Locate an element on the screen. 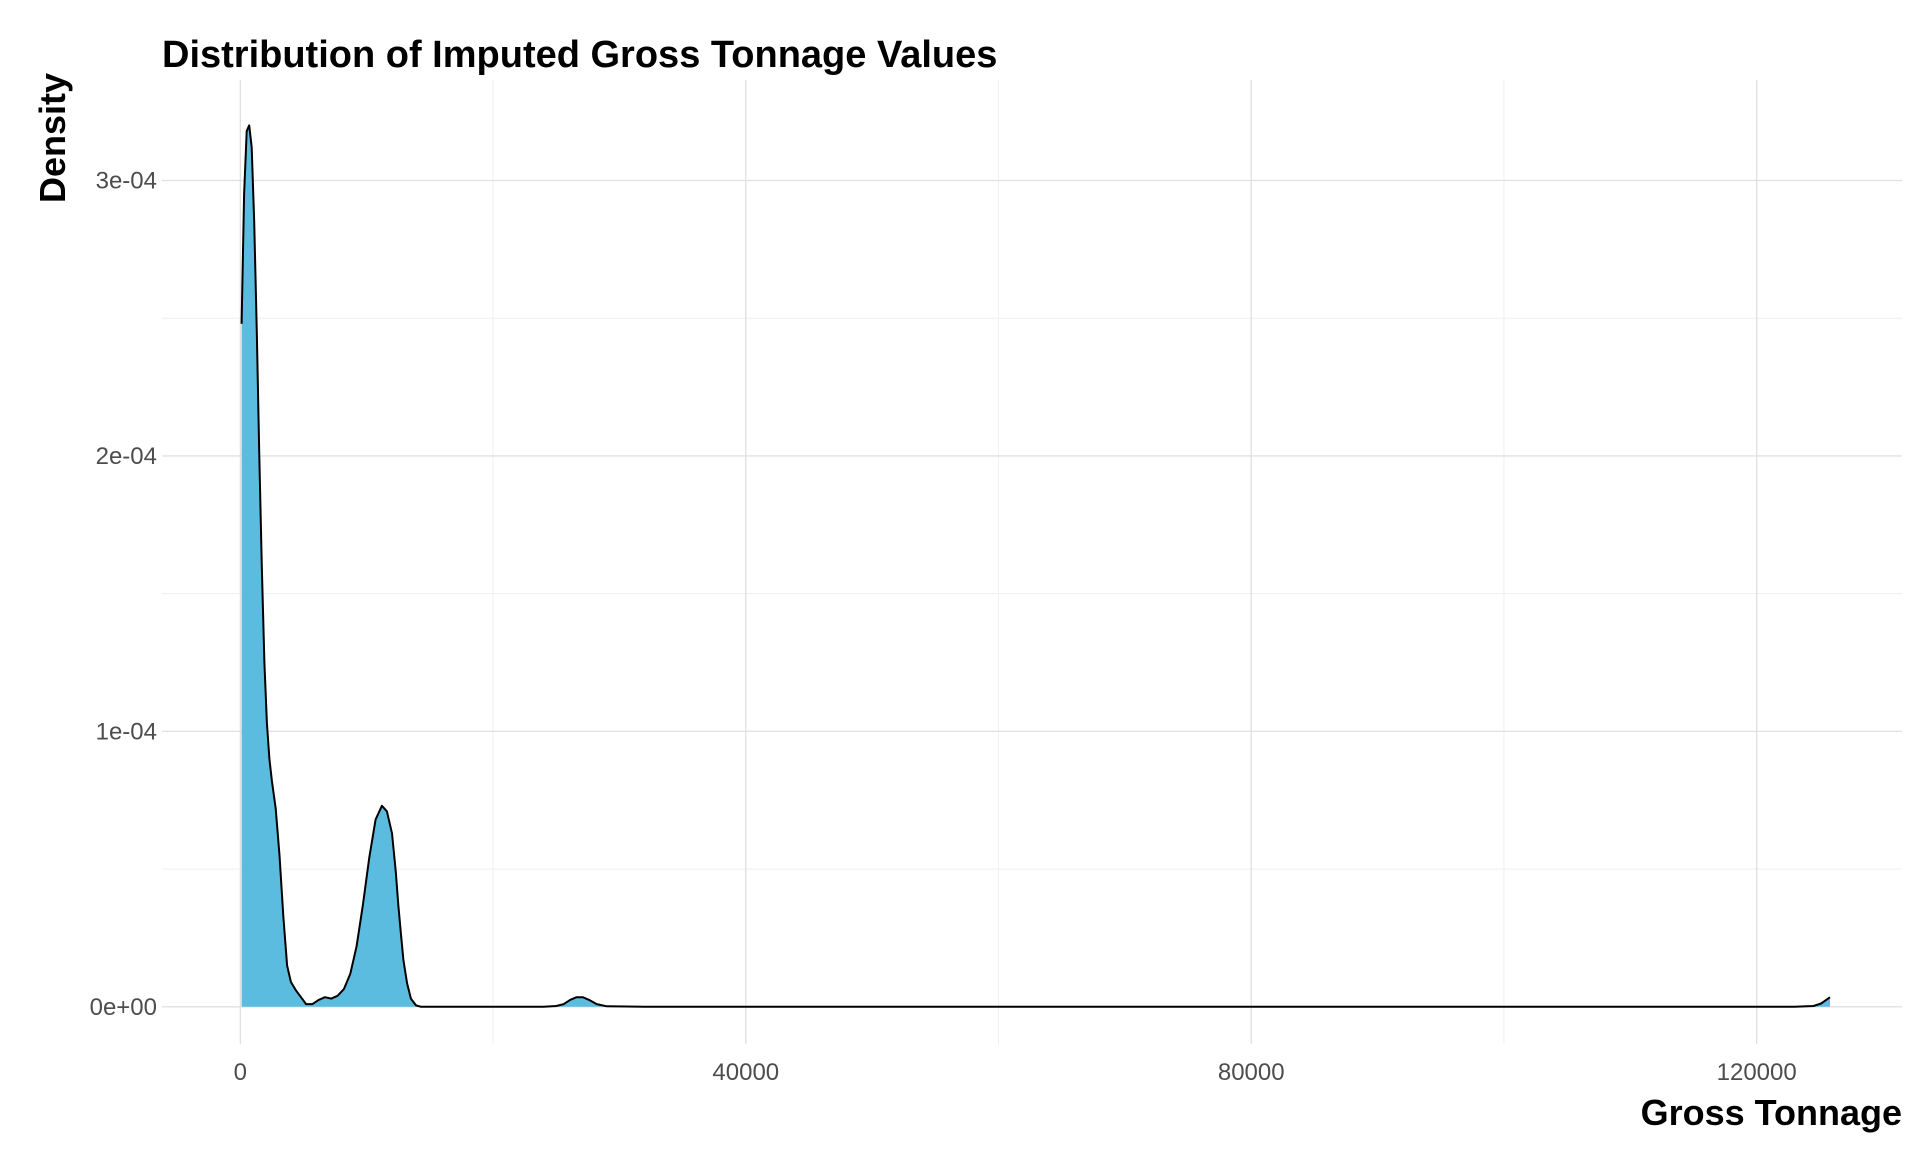 This screenshot has height=1152, width=1920. x-tick-label: 0 is located at coordinates (240, 1072).